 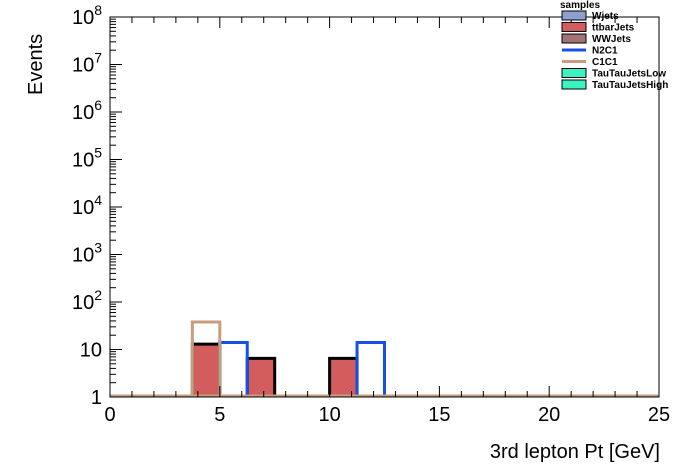 I want to click on x-axis-title: 3rd lepton Pt [GeV], so click(x=575, y=452).